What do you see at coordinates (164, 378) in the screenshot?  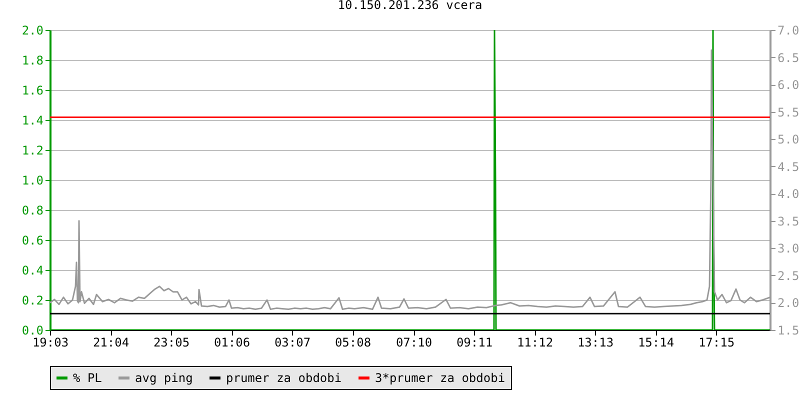 I see `legend-label: avg ping` at bounding box center [164, 378].